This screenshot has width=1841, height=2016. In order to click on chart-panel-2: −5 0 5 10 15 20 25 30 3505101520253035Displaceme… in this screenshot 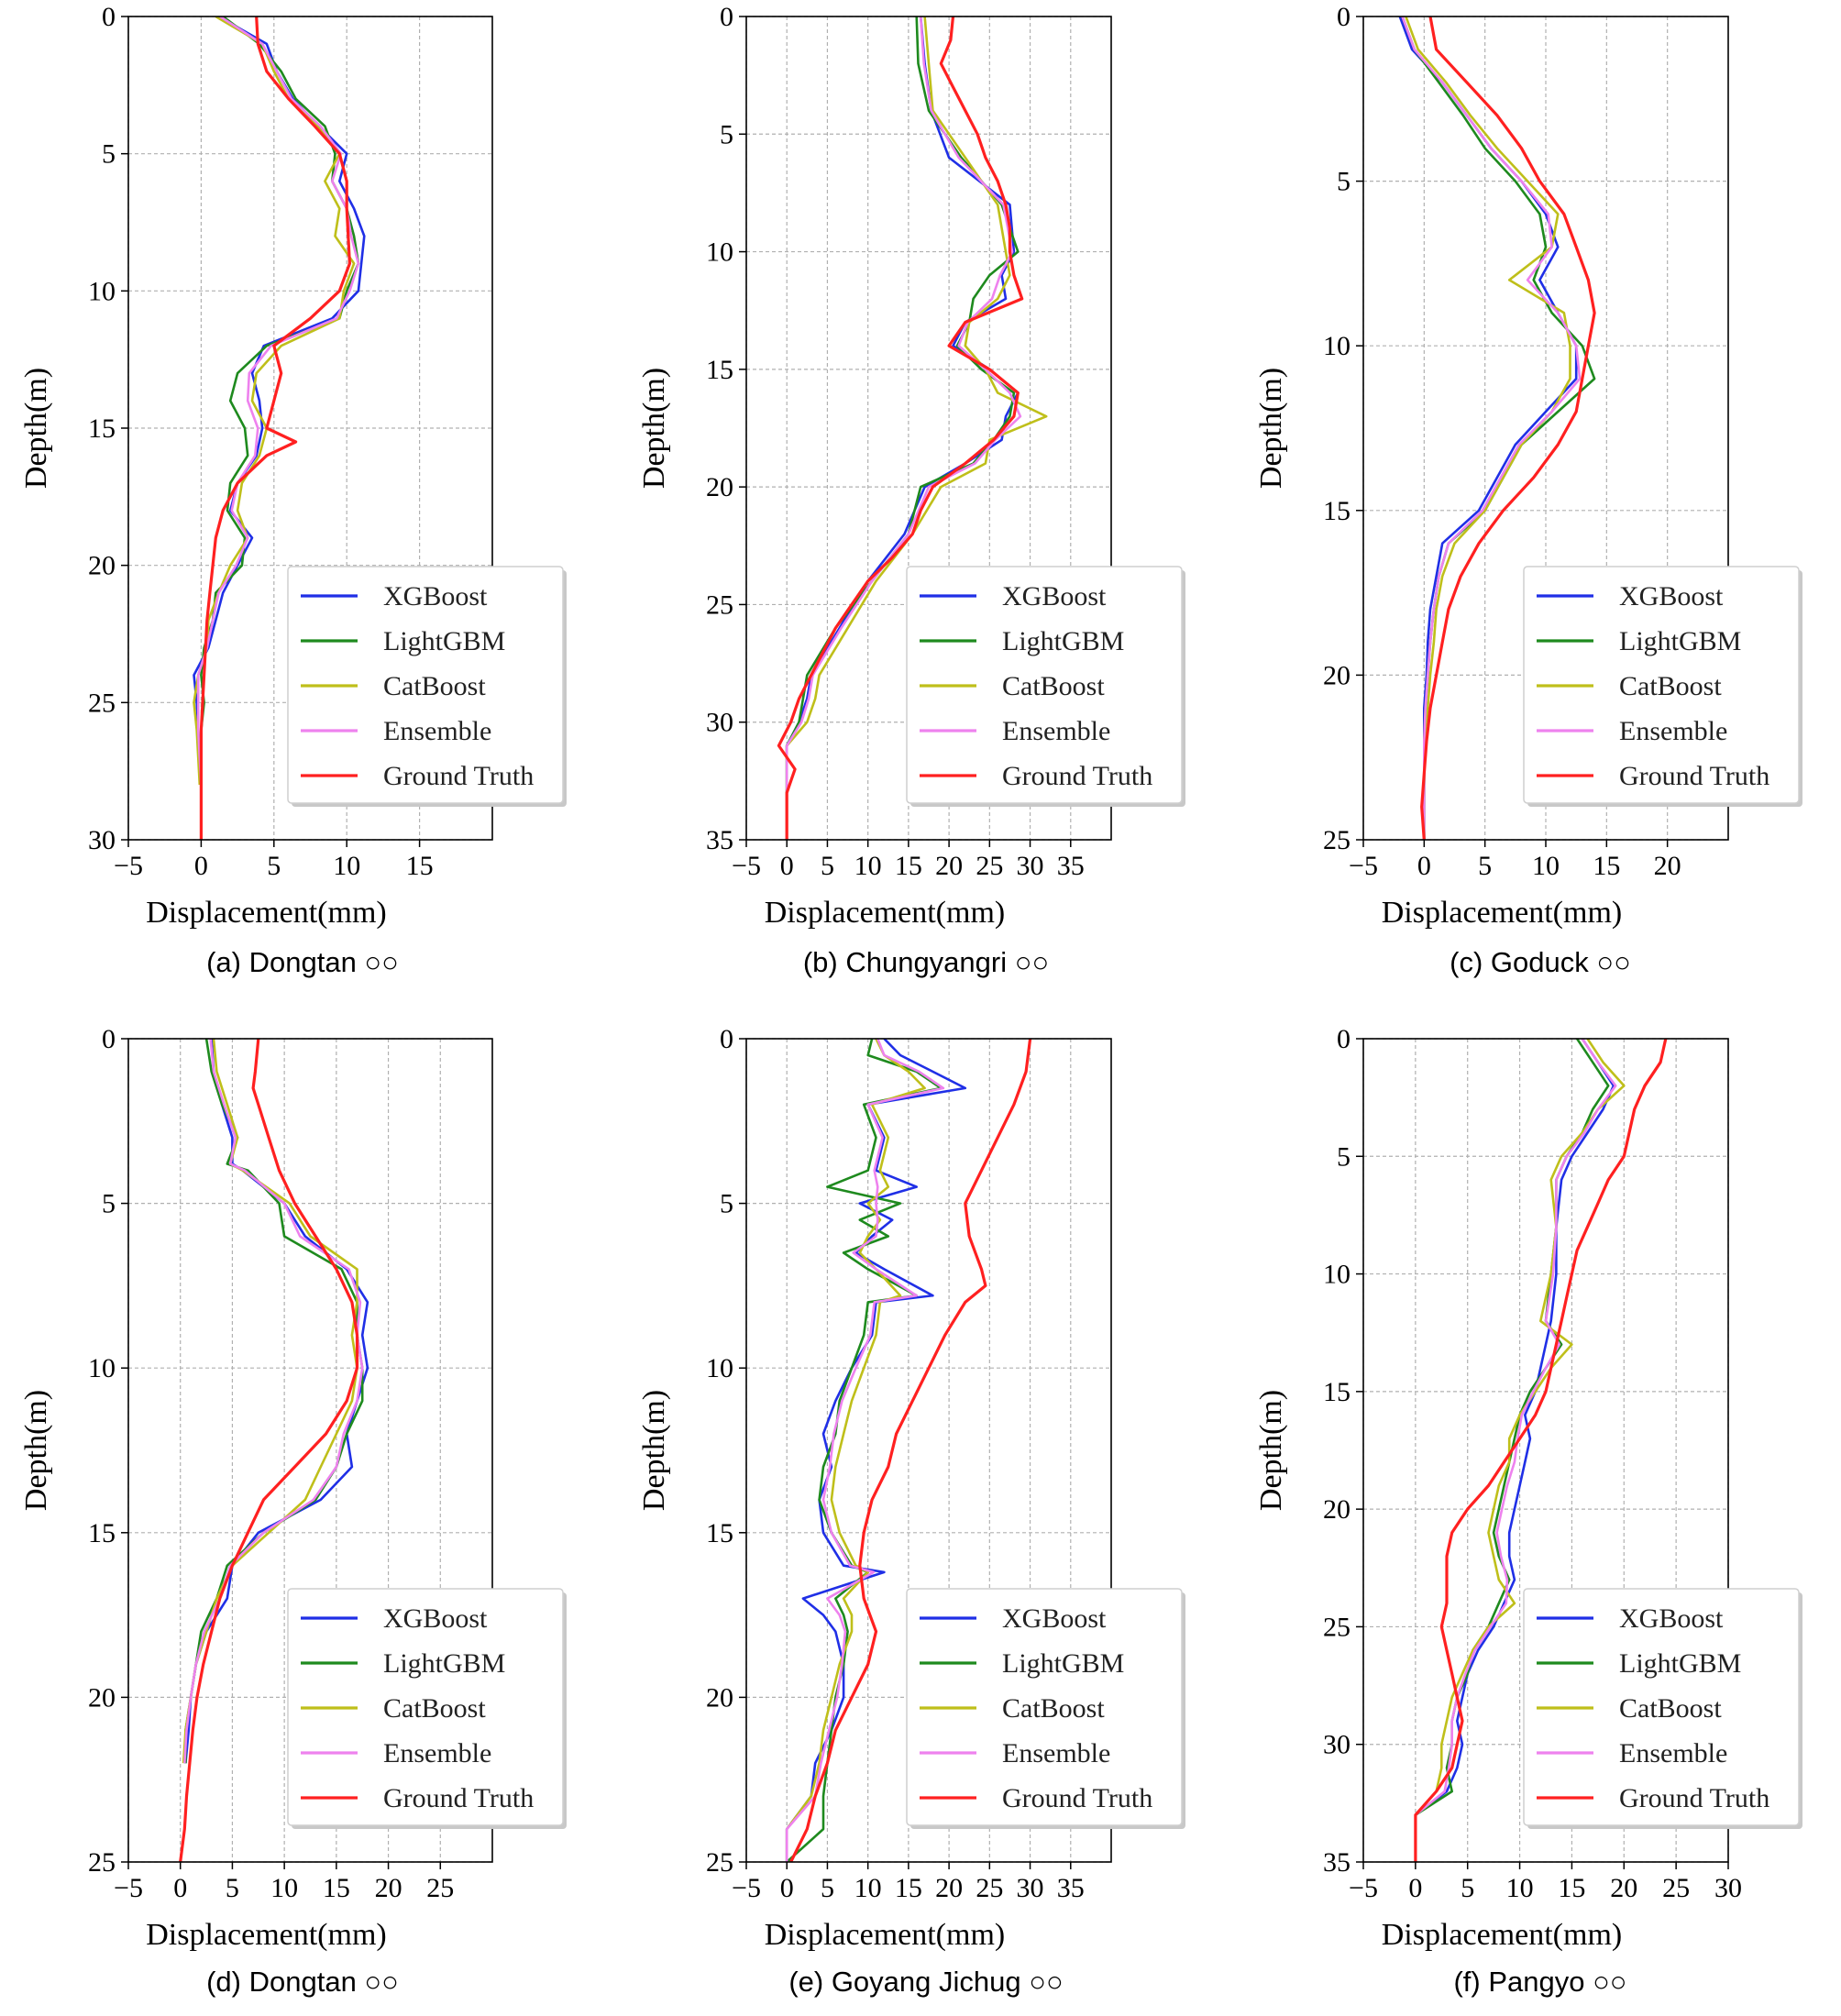, I will do `click(911, 490)`.